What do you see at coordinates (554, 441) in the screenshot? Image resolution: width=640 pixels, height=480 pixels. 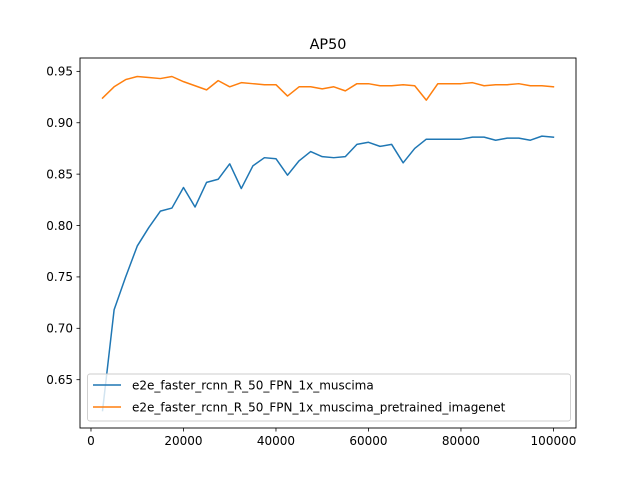 I see `x-tick-label: 100000` at bounding box center [554, 441].